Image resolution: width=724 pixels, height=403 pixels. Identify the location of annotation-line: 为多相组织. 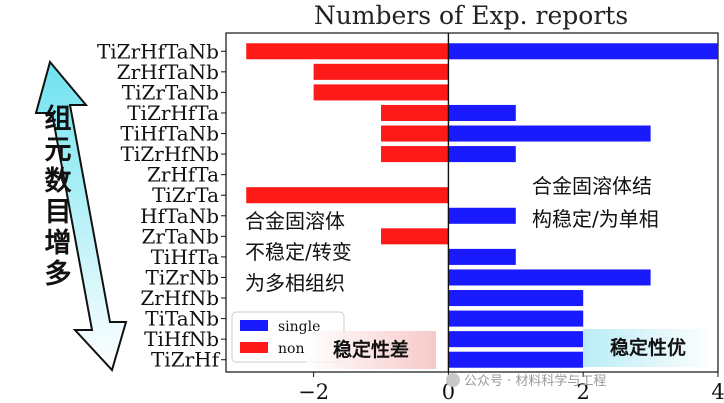
(295, 283).